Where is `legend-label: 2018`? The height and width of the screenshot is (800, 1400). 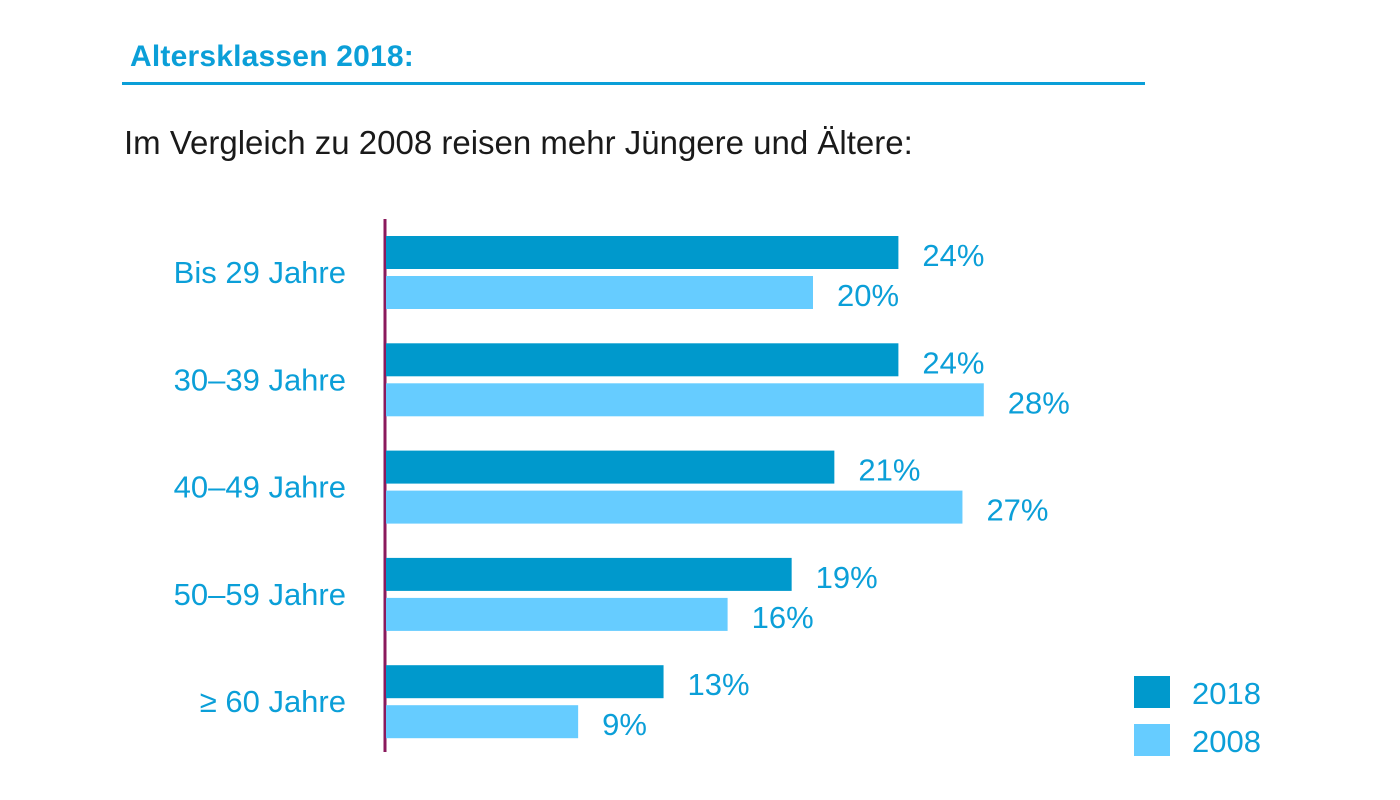 legend-label: 2018 is located at coordinates (1226, 693).